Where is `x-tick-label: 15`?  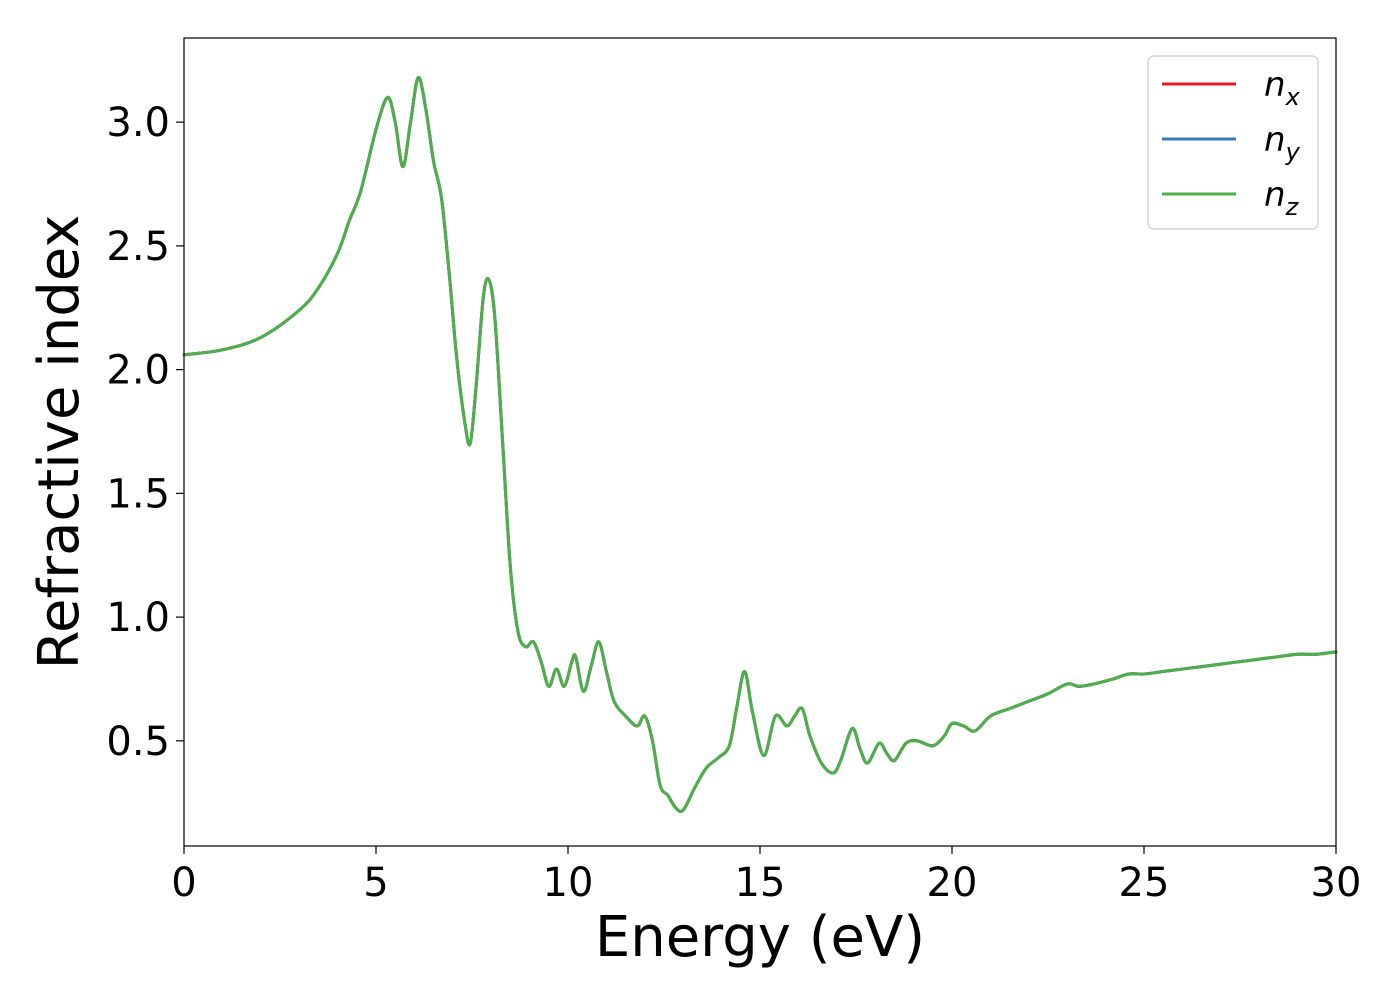
x-tick-label: 15 is located at coordinates (760, 883).